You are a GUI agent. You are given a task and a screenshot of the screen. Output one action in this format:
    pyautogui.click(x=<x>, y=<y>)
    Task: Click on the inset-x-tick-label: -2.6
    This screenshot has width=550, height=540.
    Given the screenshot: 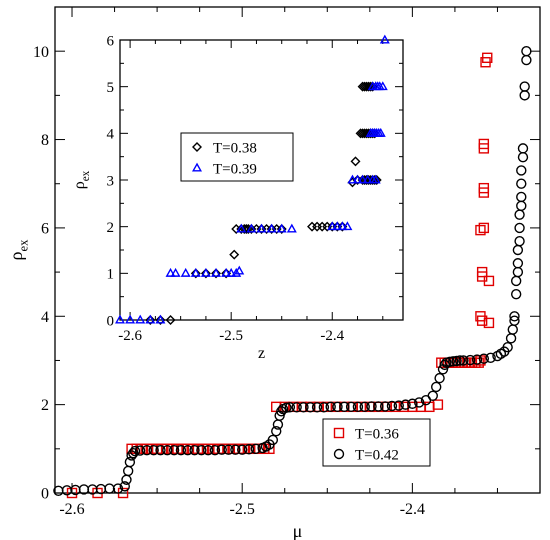 What is the action you would take?
    pyautogui.click(x=130, y=336)
    